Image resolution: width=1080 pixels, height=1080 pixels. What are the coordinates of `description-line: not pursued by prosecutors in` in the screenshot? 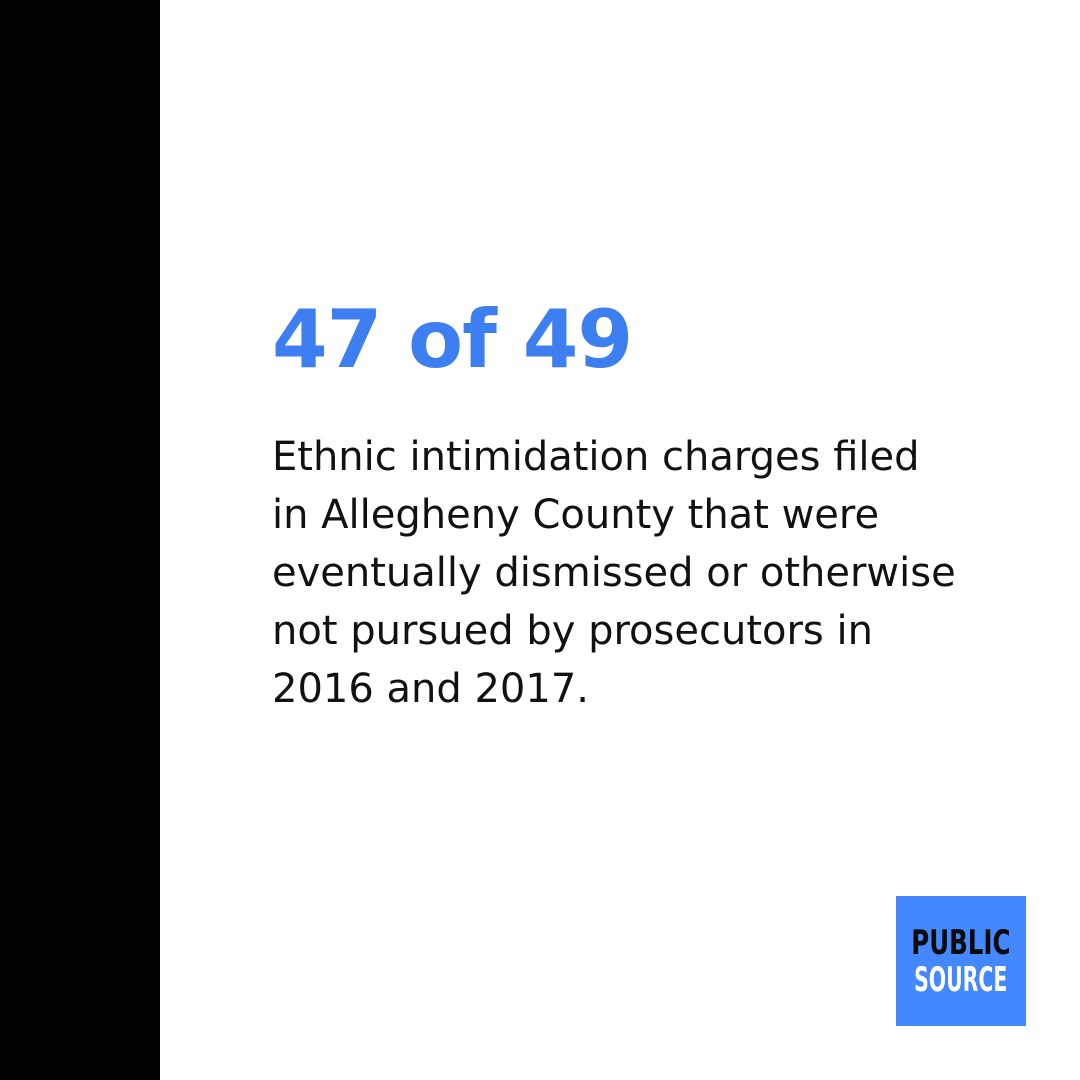 It's located at (572, 631).